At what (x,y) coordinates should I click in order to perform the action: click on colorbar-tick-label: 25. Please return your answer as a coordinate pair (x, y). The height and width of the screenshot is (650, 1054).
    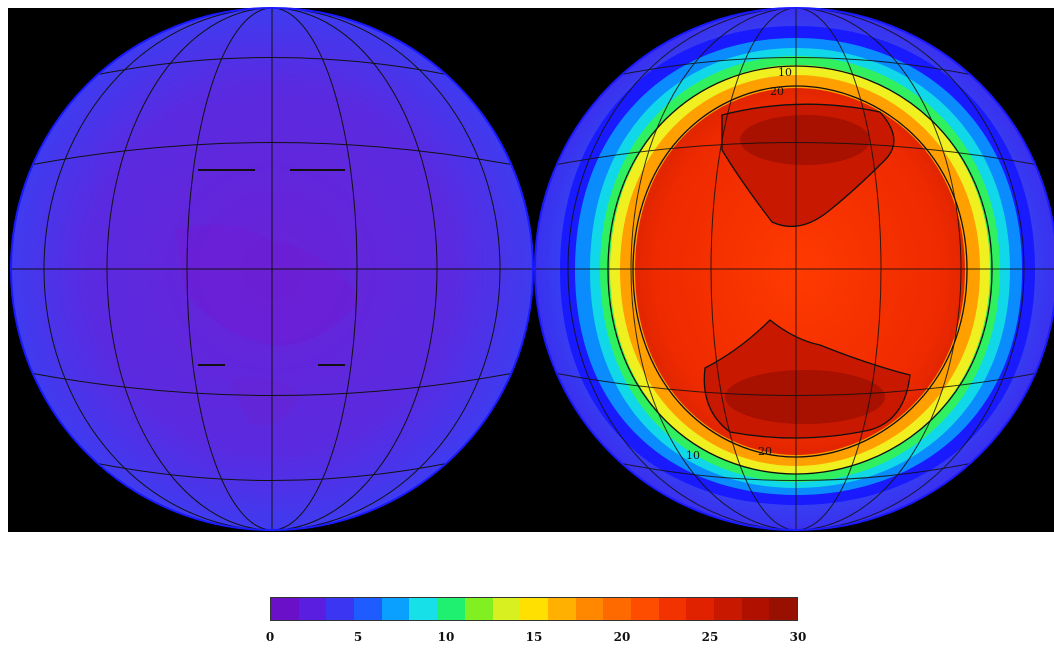
    Looking at the image, I should click on (710, 637).